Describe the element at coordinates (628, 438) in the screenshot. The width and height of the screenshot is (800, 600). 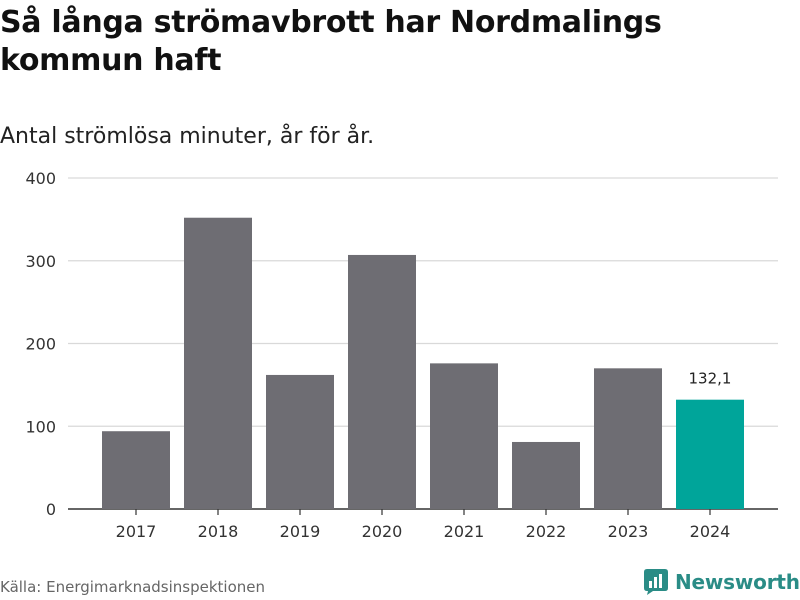
I see `bar-2023` at that location.